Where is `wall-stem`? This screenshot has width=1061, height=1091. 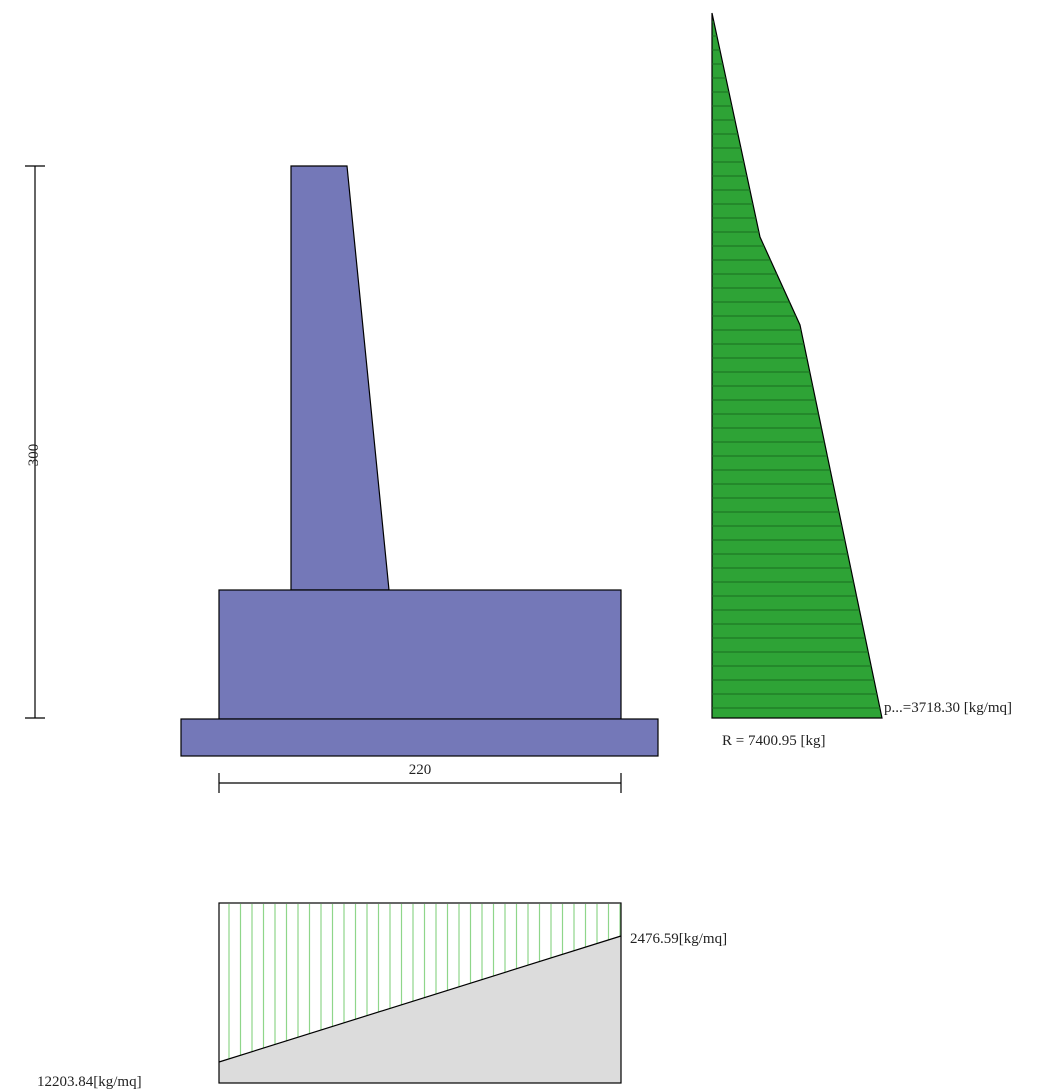 wall-stem is located at coordinates (340, 378).